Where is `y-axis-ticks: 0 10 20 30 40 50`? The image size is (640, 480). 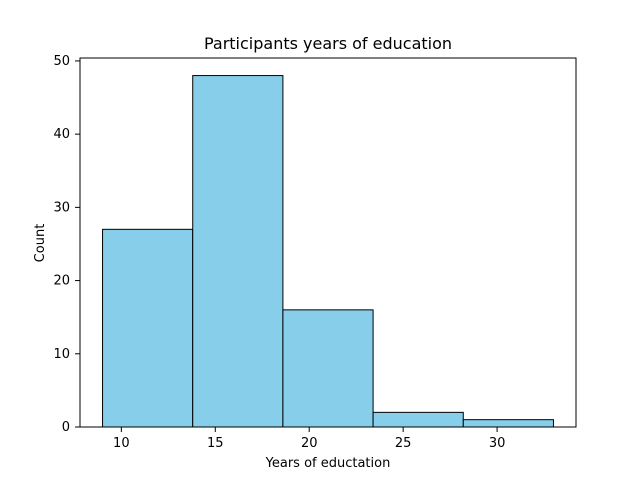 y-axis-ticks: 0 10 20 30 40 50 is located at coordinates (66, 244).